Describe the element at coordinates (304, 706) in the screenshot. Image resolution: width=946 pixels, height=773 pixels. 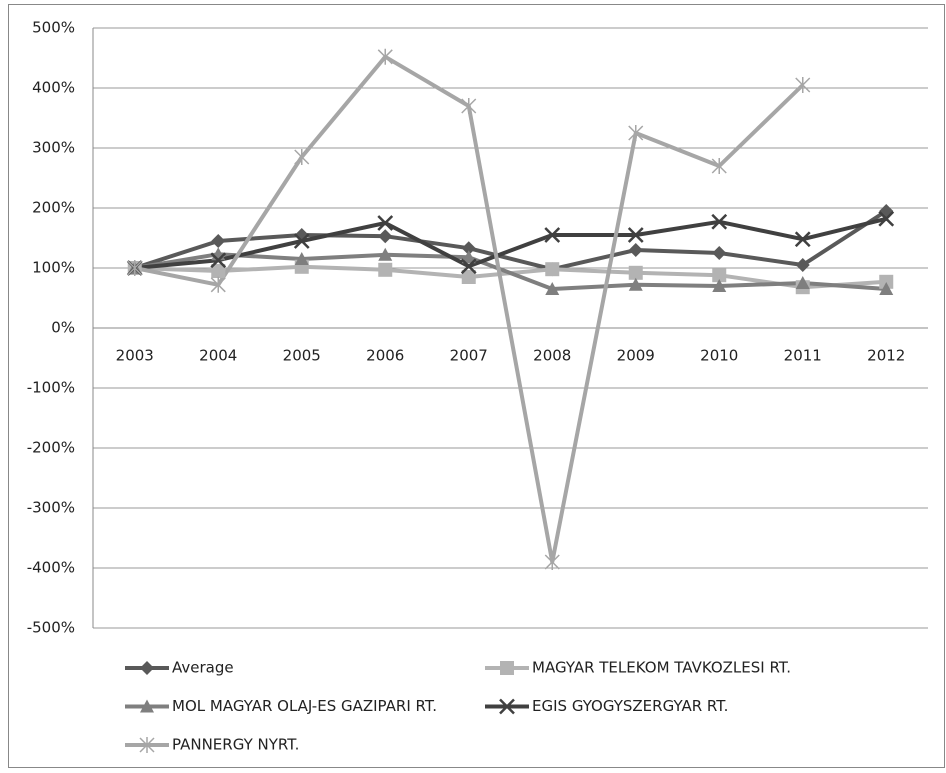
I see `legend-label: MOL MAGYAR OLAJ-ES GAZIPARI RT.` at that location.